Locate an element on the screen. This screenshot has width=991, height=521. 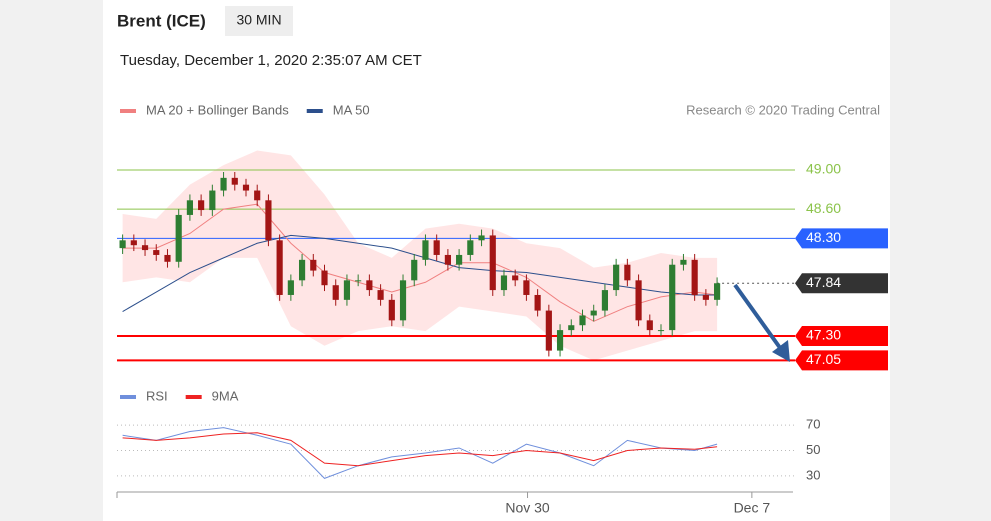
x-tick-label: Nov 30 is located at coordinates (527, 508).